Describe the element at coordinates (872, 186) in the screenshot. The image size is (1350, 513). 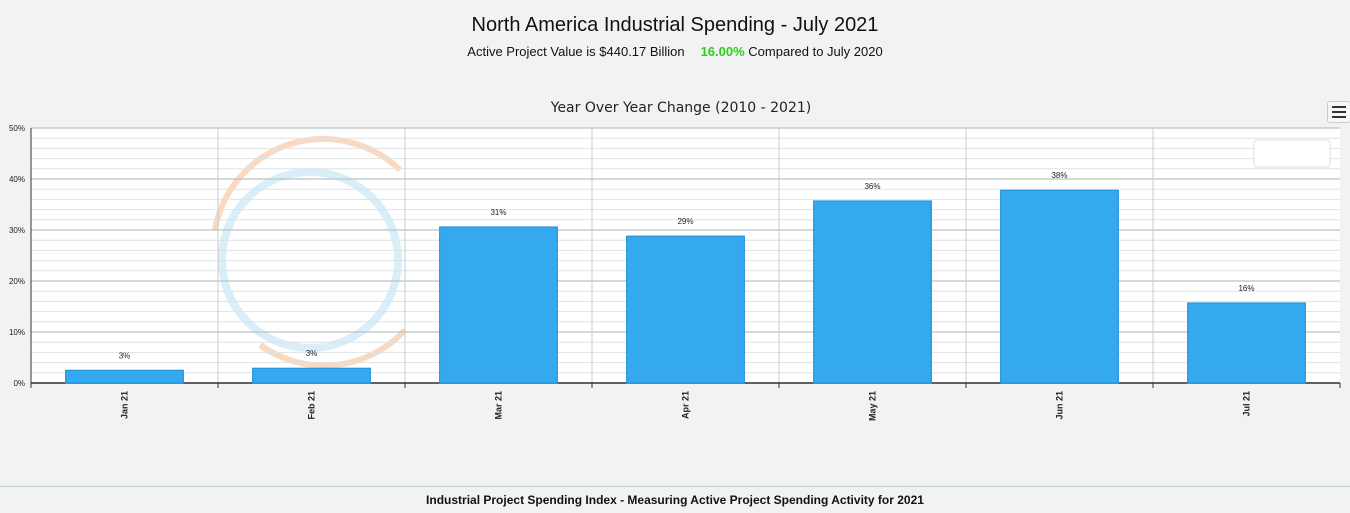
I see `data-label: 36%` at that location.